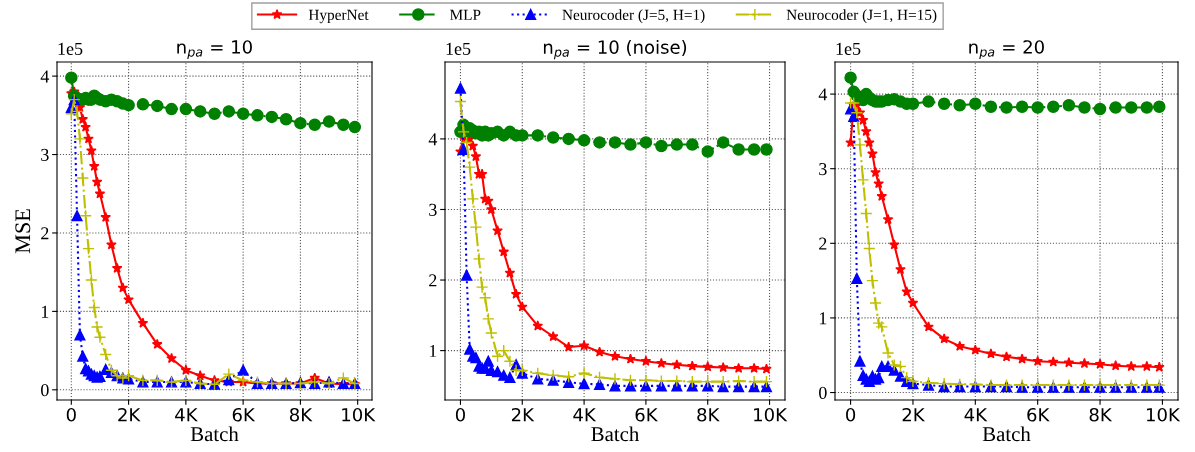  Describe the element at coordinates (214, 50) in the screenshot. I see `chart-title: n$_{pa}$ = 10` at that location.